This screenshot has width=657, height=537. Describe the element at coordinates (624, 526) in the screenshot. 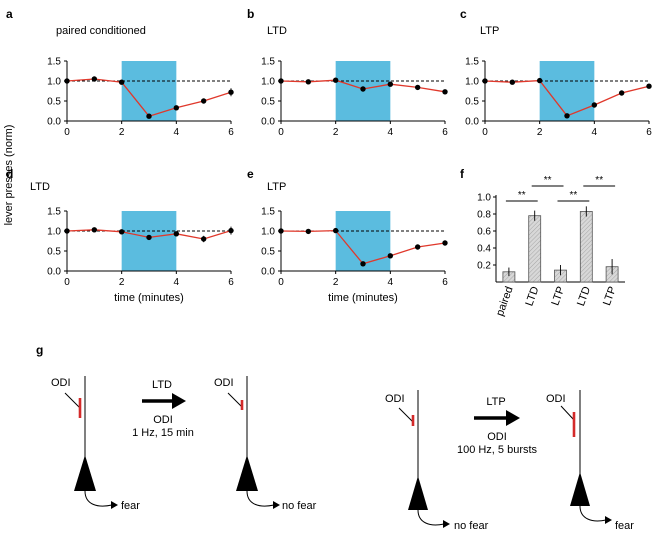

I see `neuron-4-output-label: fear` at that location.